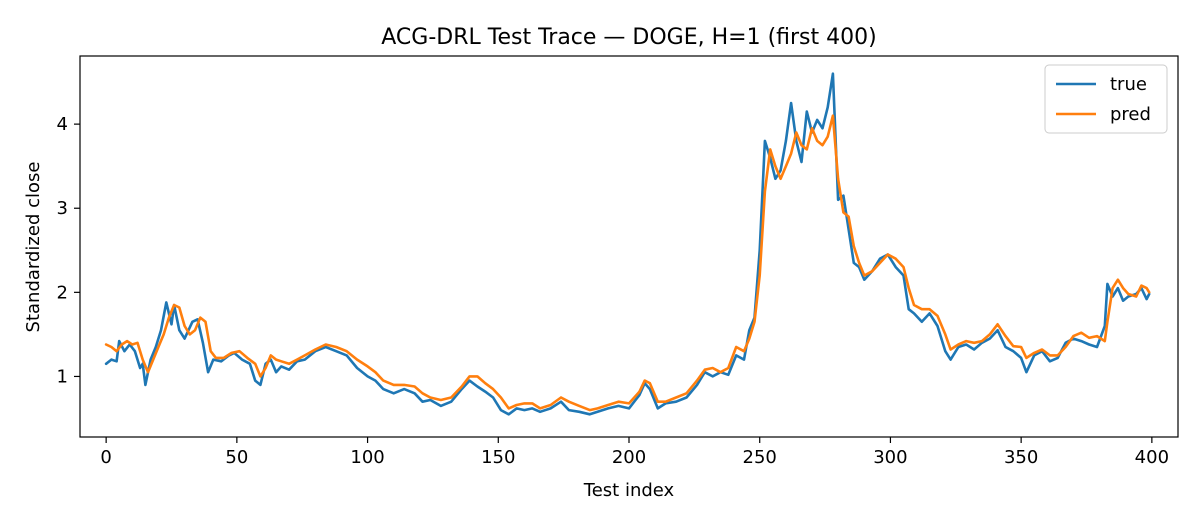 The image size is (1200, 525). I want to click on y-tick-label: 3, so click(62, 208).